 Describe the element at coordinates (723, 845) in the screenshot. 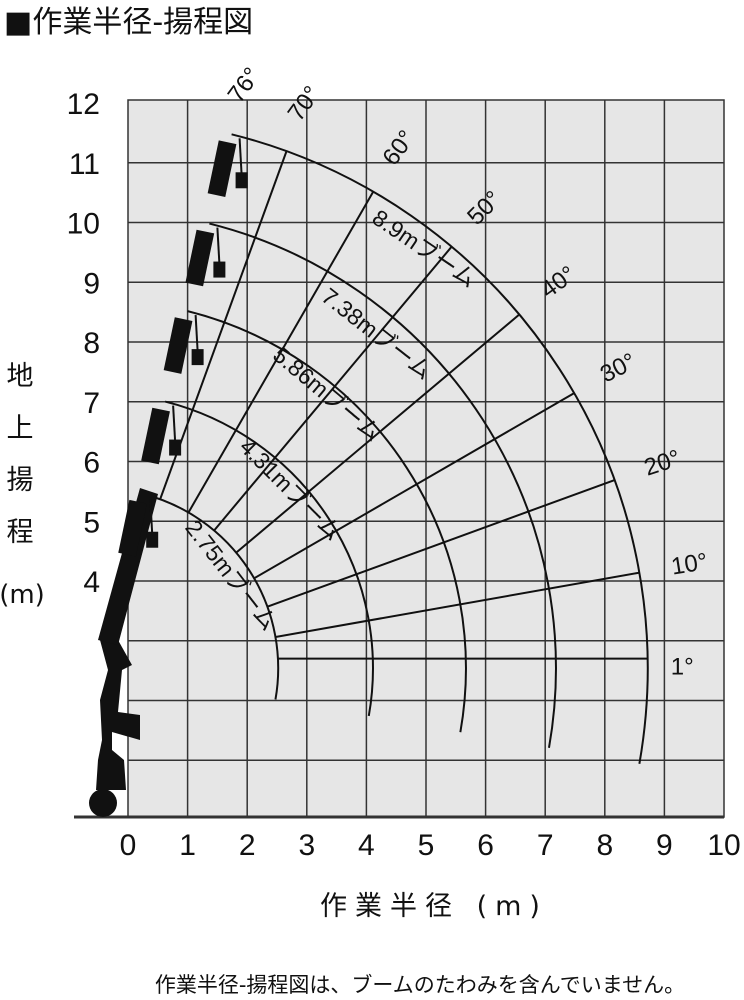

I see `x-tick-label: 10` at that location.